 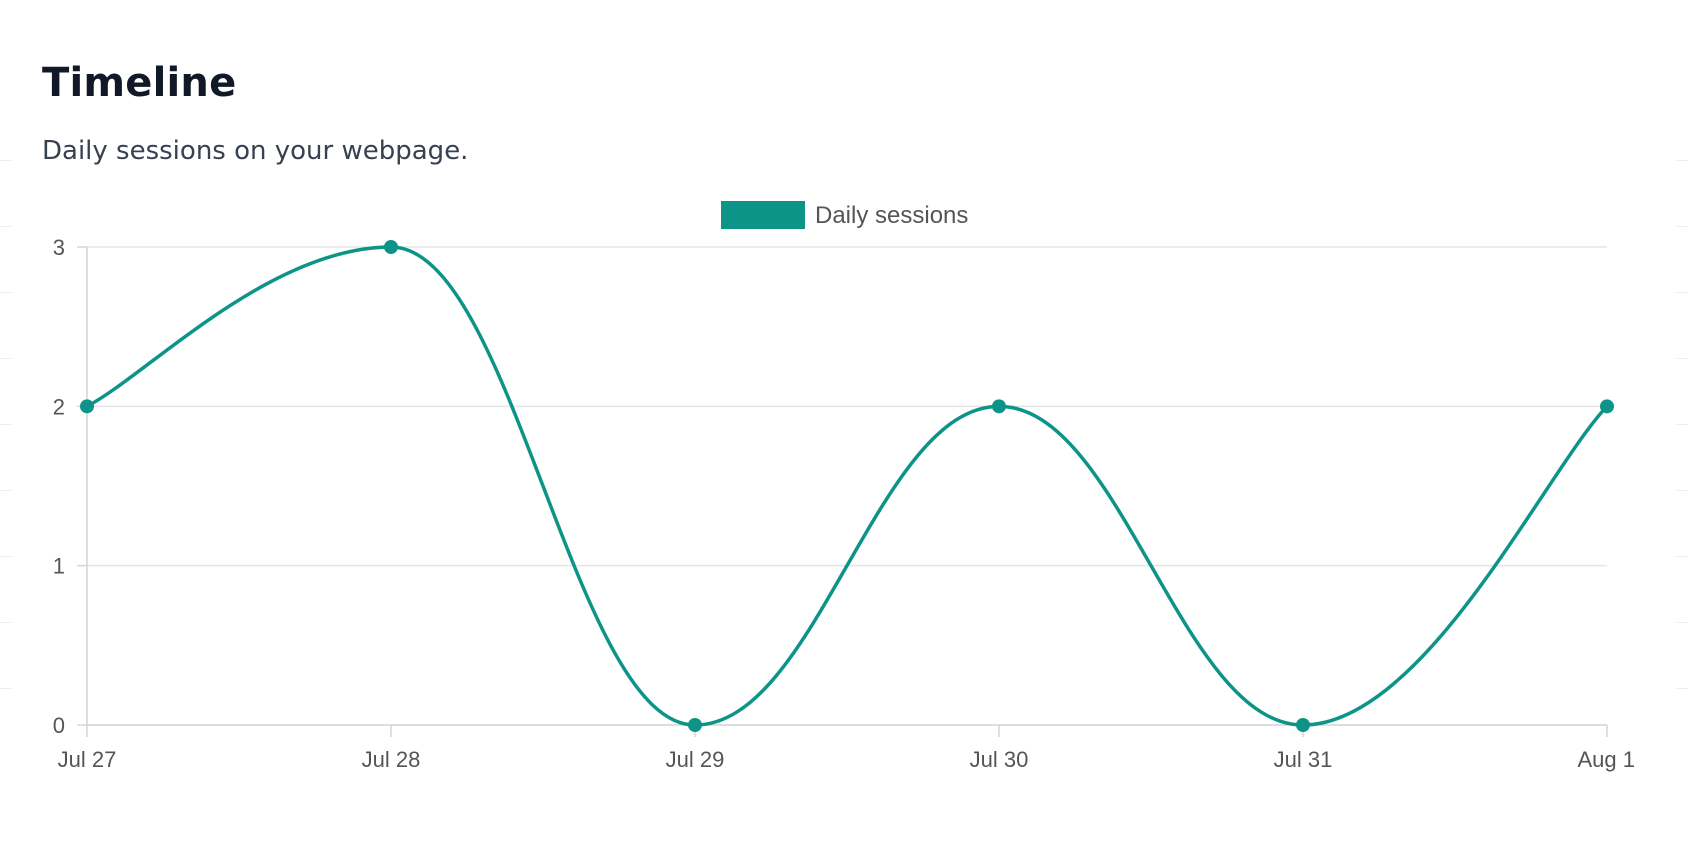 I want to click on x-tick-label: Jul 31, so click(x=1303, y=759).